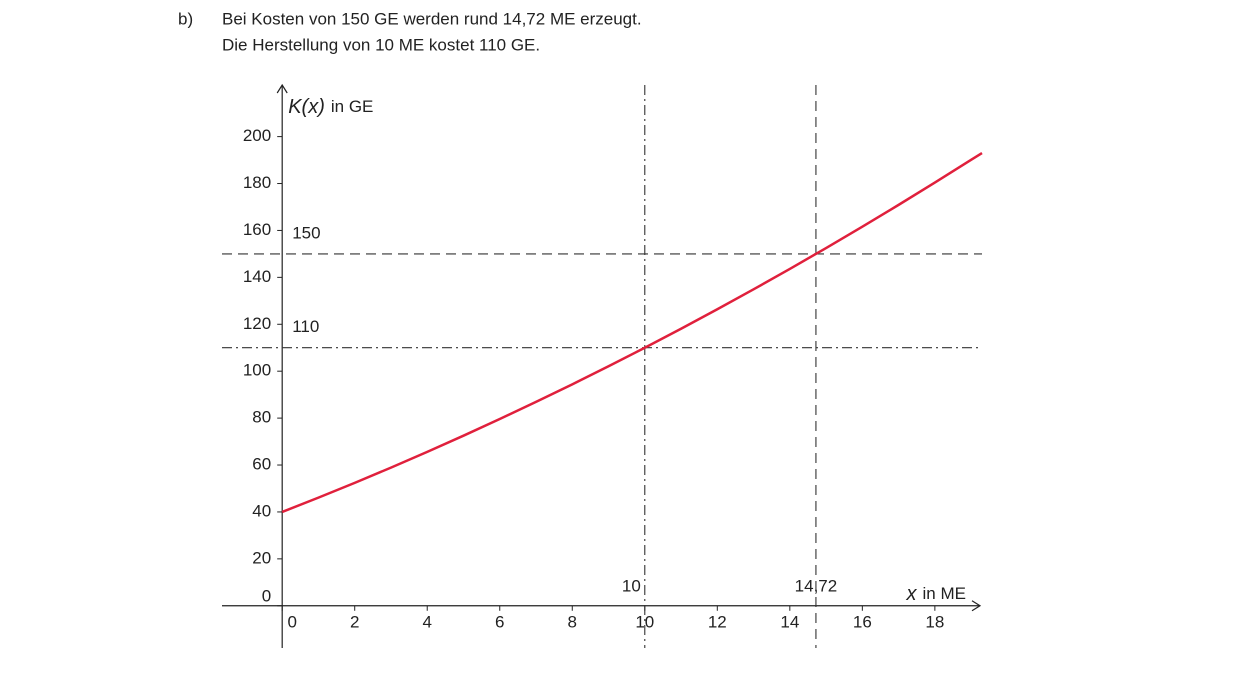  I want to click on y-axis-label: K(x) in GE, so click(330, 107).